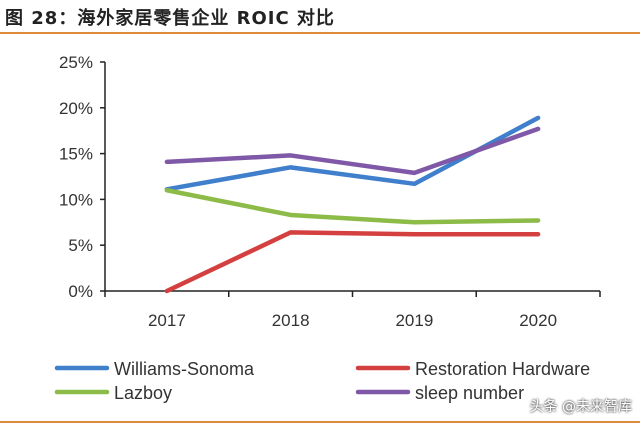 This screenshot has width=640, height=424. Describe the element at coordinates (352, 151) in the screenshot. I see `series-line-sleep-number` at that location.